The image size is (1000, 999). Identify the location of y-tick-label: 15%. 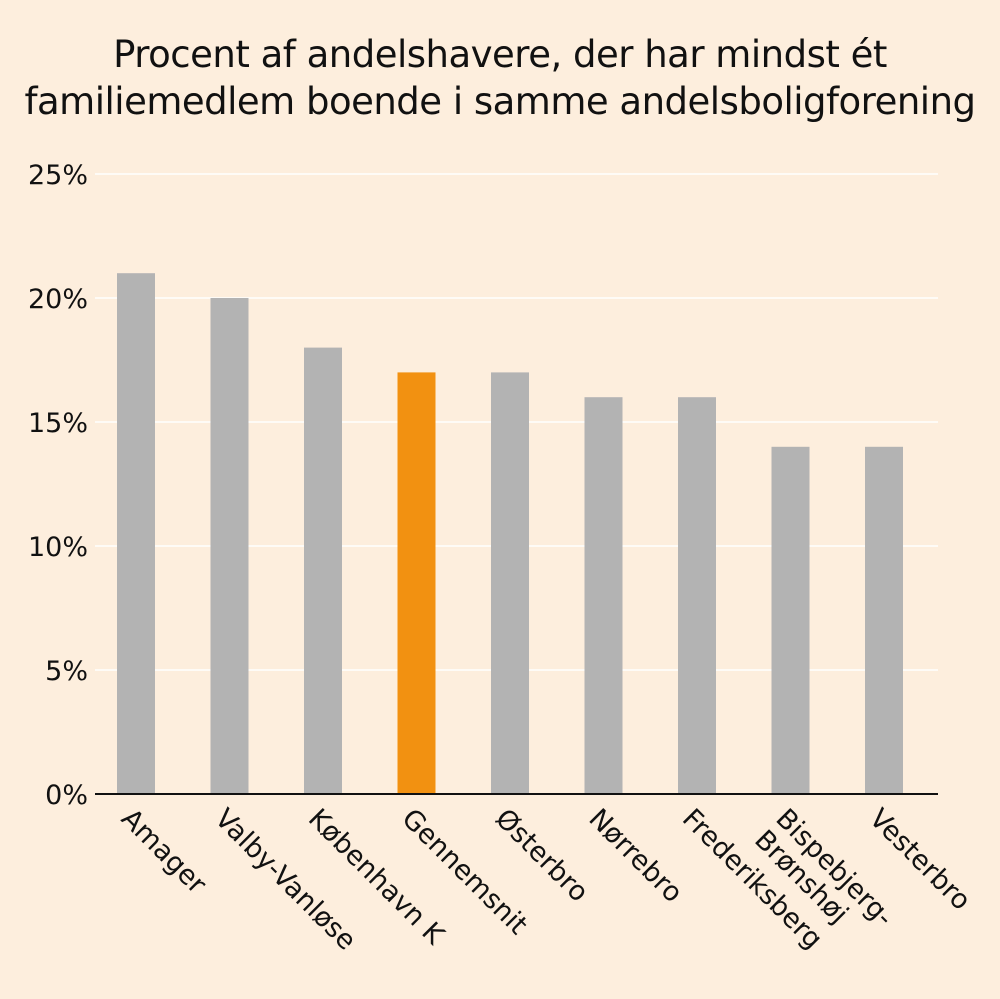
(58, 423).